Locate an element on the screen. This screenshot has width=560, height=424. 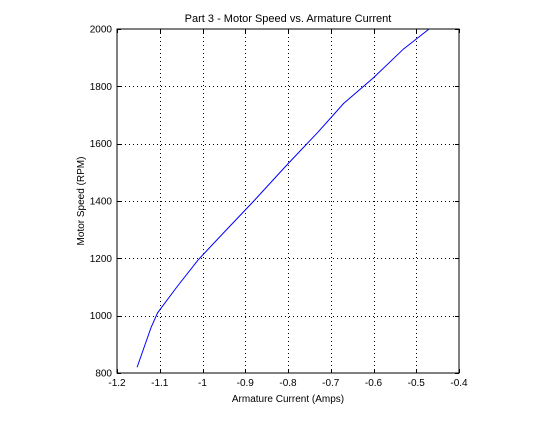
y-tick-label: 1600 is located at coordinates (101, 144).